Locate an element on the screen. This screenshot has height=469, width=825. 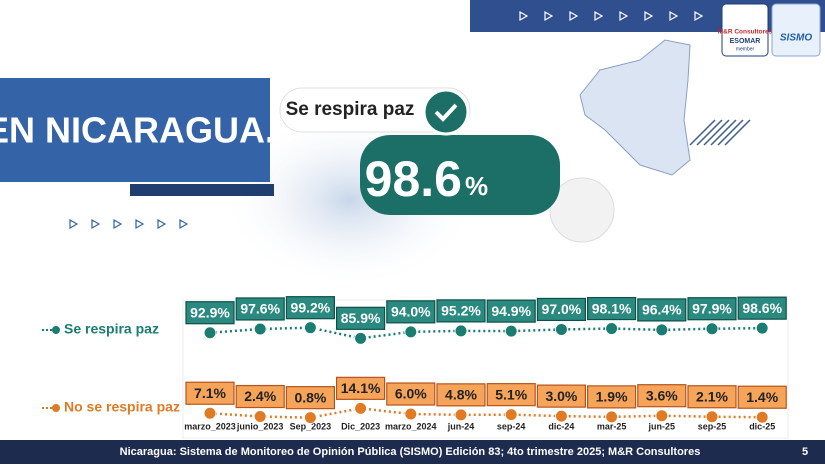
decor-circle is located at coordinates (582, 210).